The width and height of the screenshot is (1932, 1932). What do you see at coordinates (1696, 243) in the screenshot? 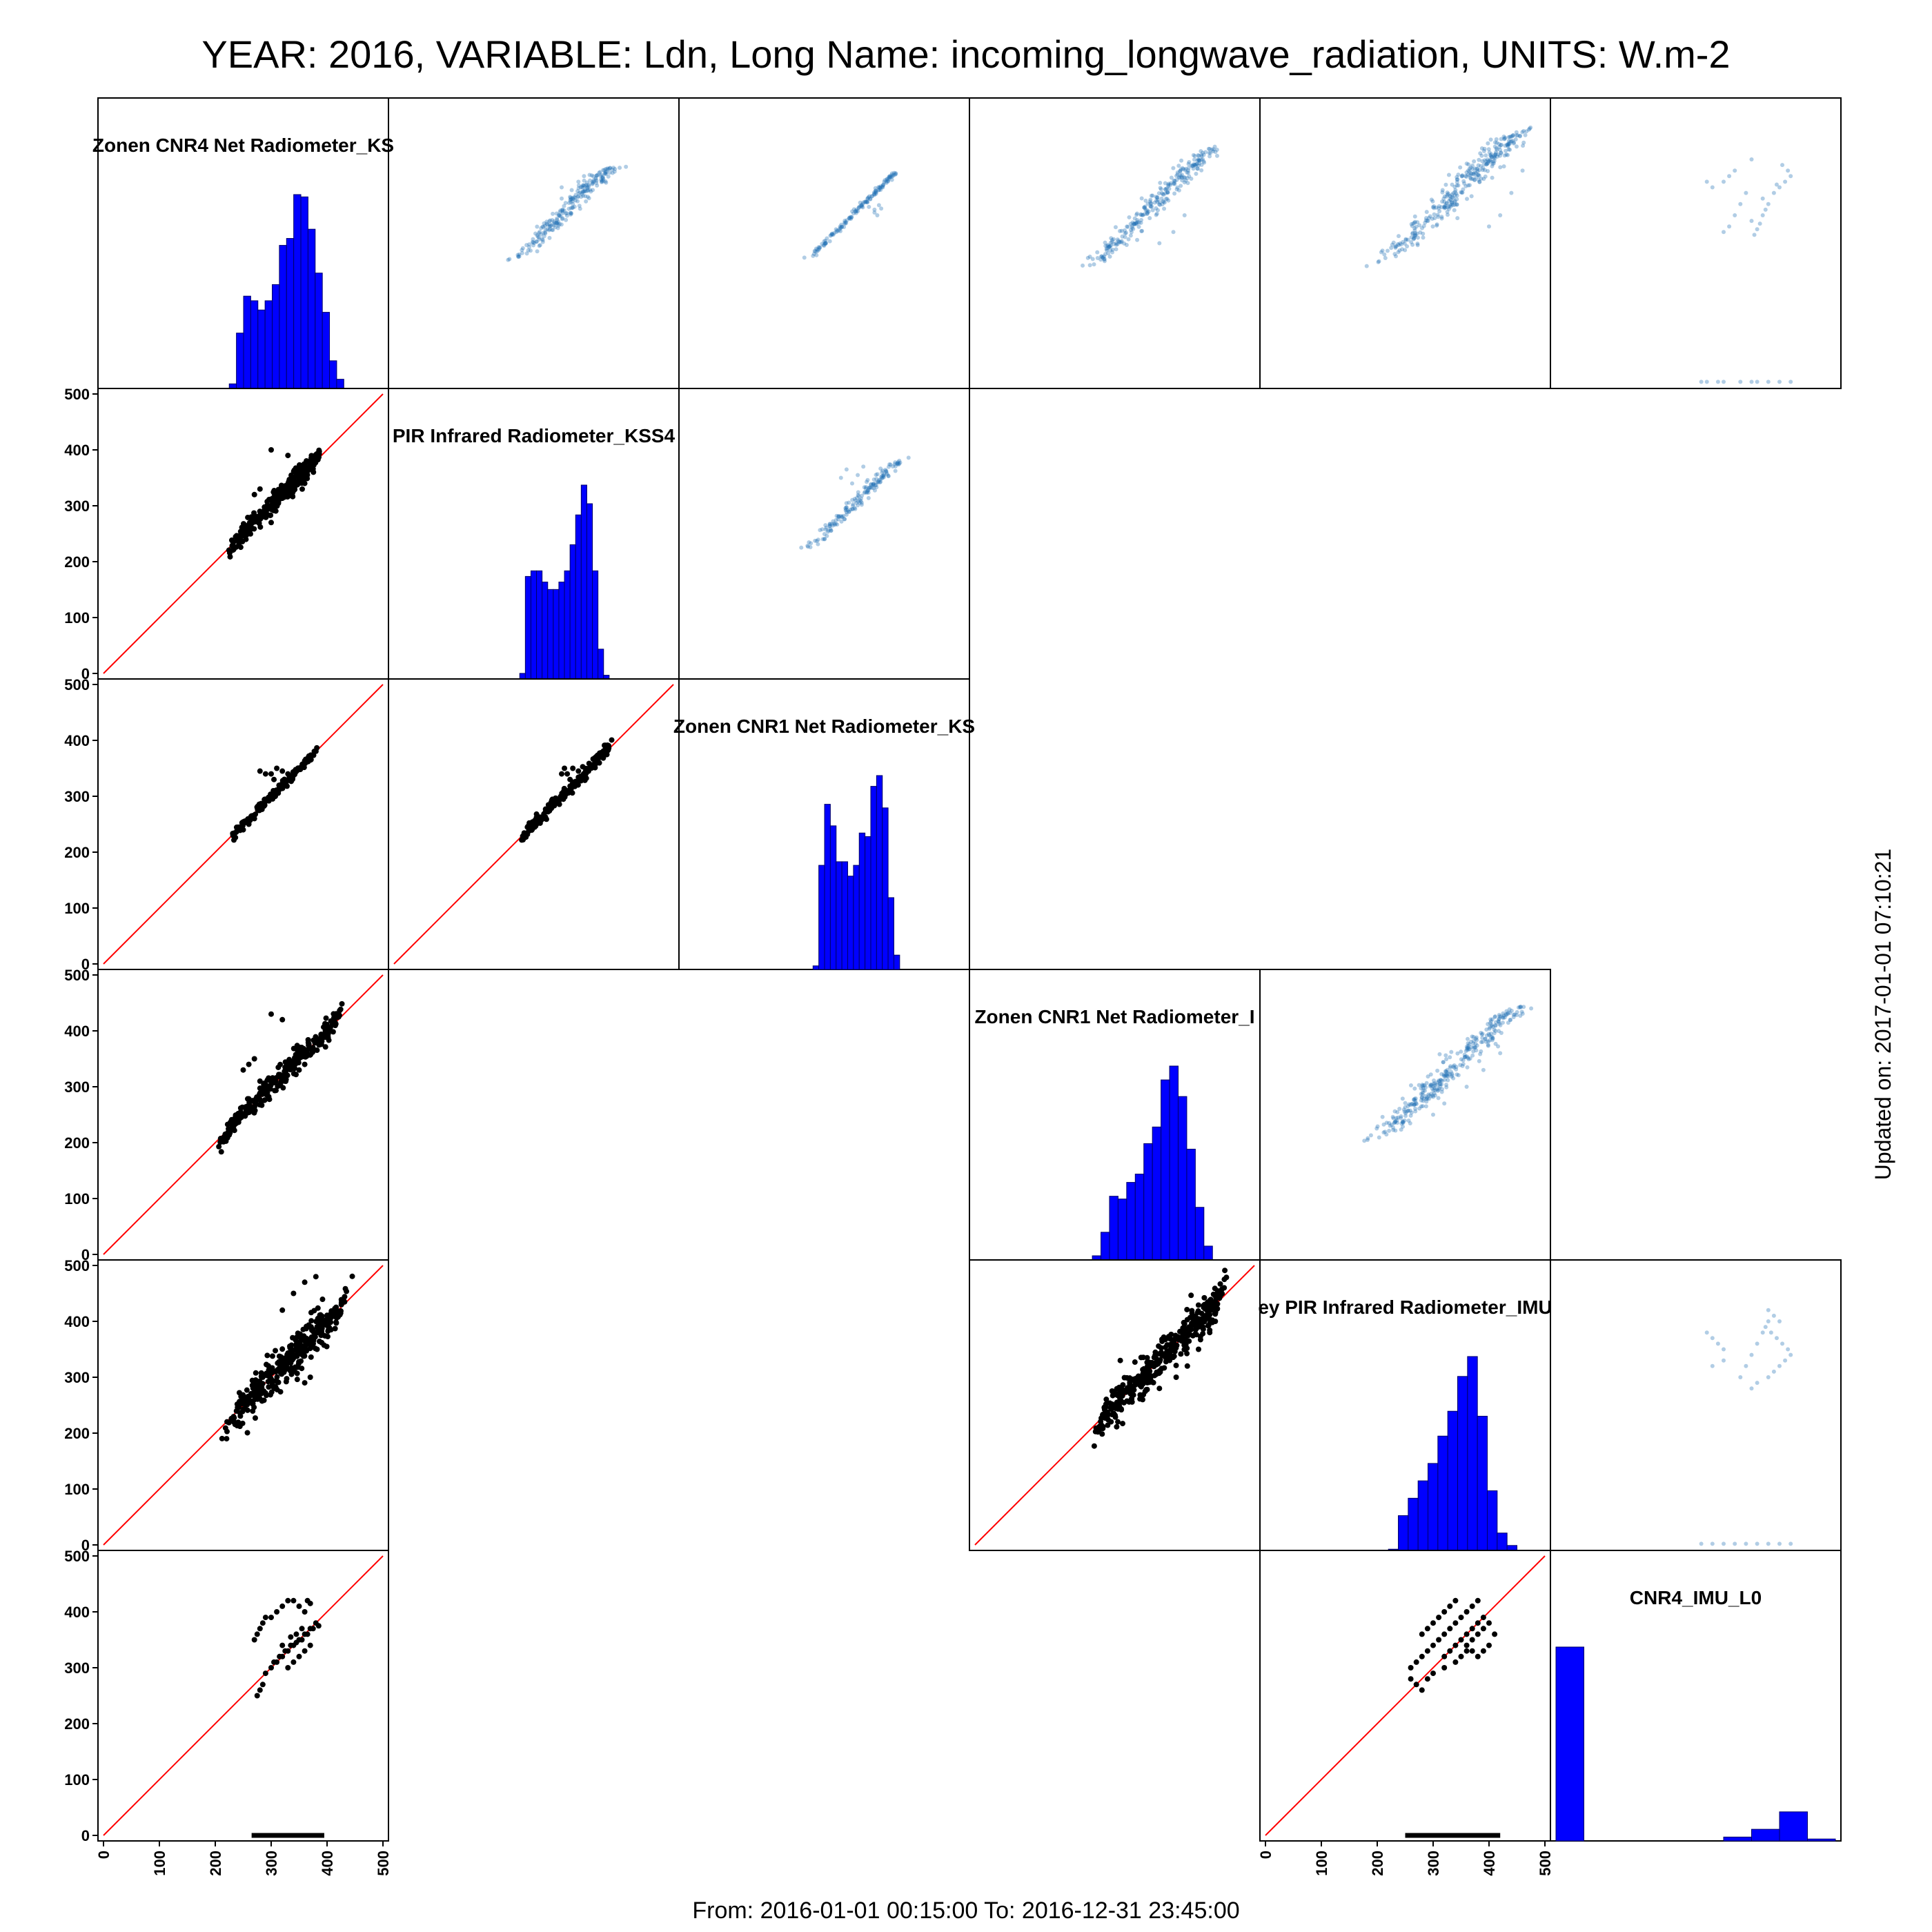
I see `panel-r0-c5` at bounding box center [1696, 243].